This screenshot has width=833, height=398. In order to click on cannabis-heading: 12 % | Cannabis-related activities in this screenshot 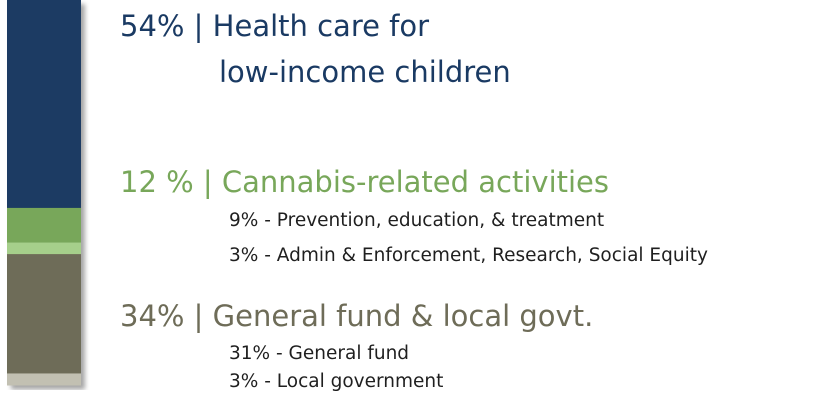, I will do `click(365, 182)`.